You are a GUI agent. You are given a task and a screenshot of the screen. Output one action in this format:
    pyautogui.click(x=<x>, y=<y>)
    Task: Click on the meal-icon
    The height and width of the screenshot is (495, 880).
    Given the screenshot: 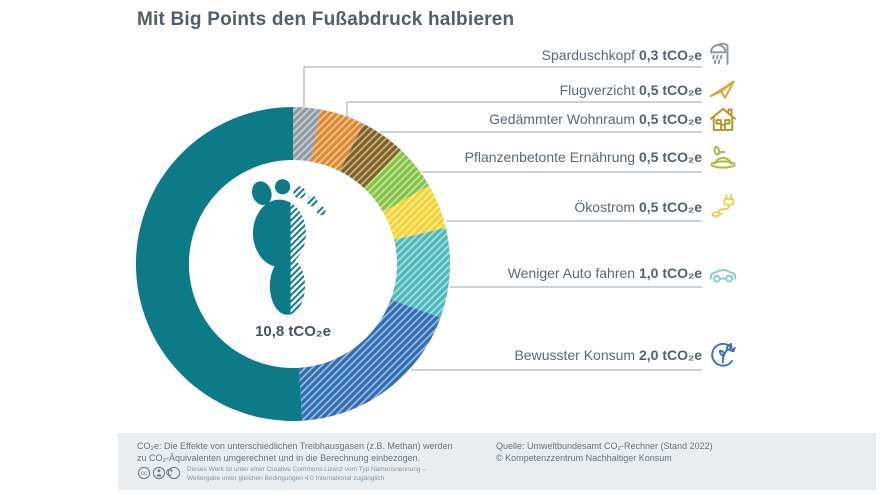 What is the action you would take?
    pyautogui.click(x=723, y=157)
    